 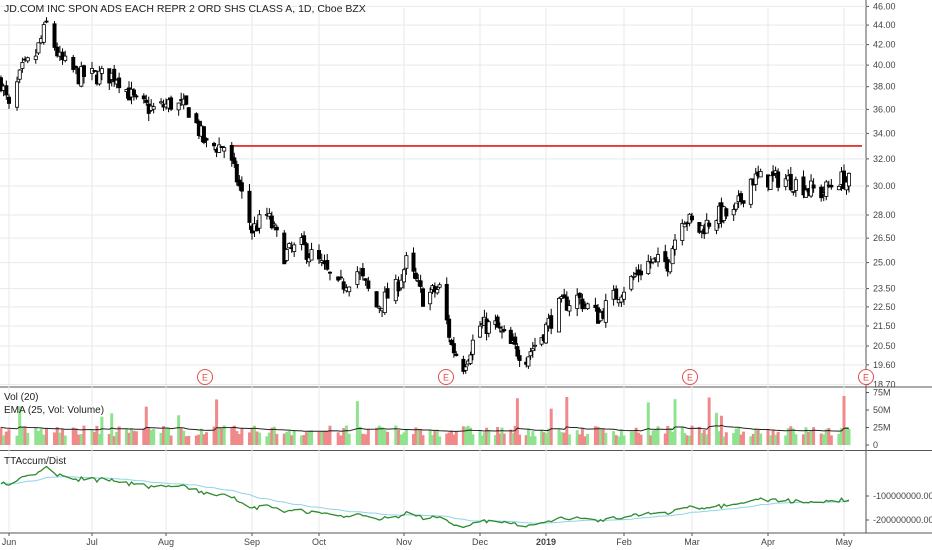 What do you see at coordinates (882, 428) in the screenshot?
I see `volume-tick-label: 25M` at bounding box center [882, 428].